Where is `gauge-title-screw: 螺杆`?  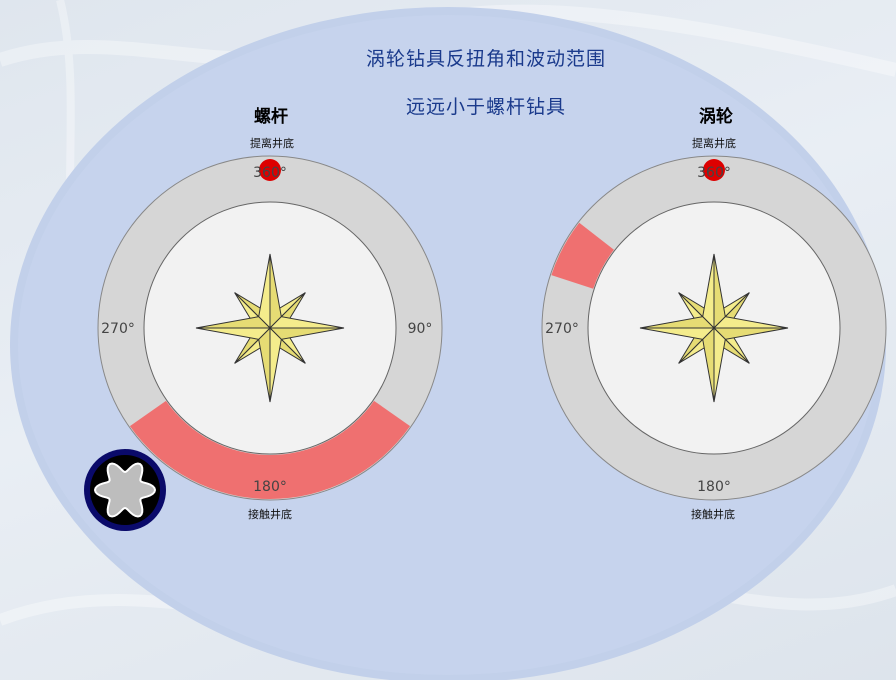 gauge-title-screw: 螺杆 is located at coordinates (271, 117).